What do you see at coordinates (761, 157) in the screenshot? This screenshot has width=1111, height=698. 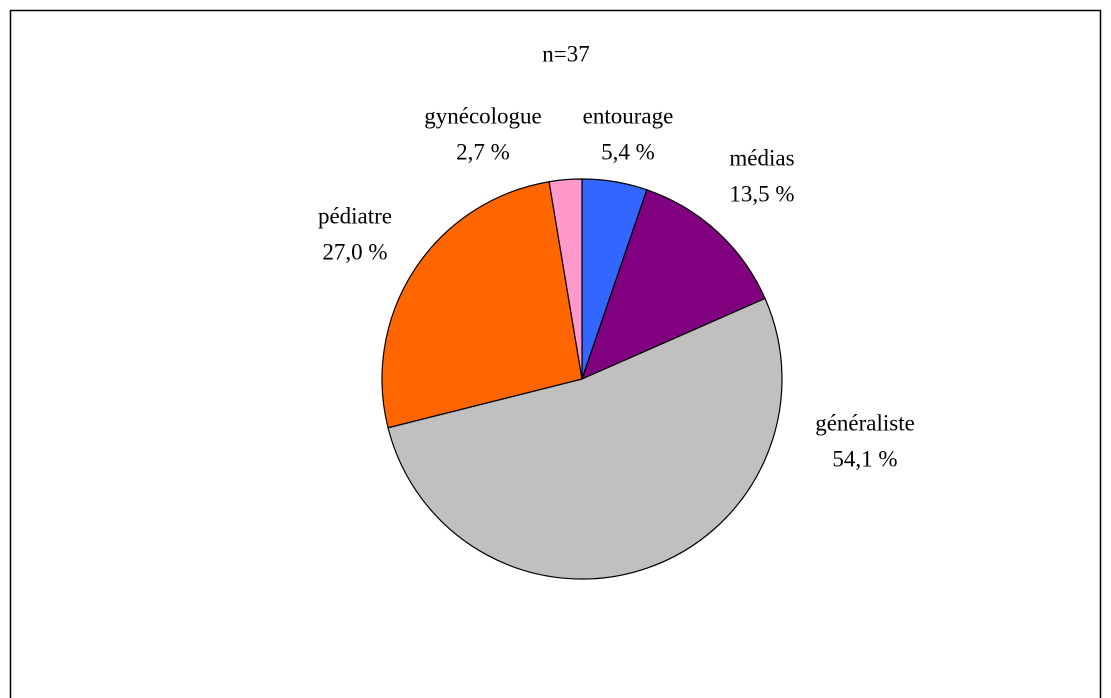 I see `slice-label: médias` at bounding box center [761, 157].